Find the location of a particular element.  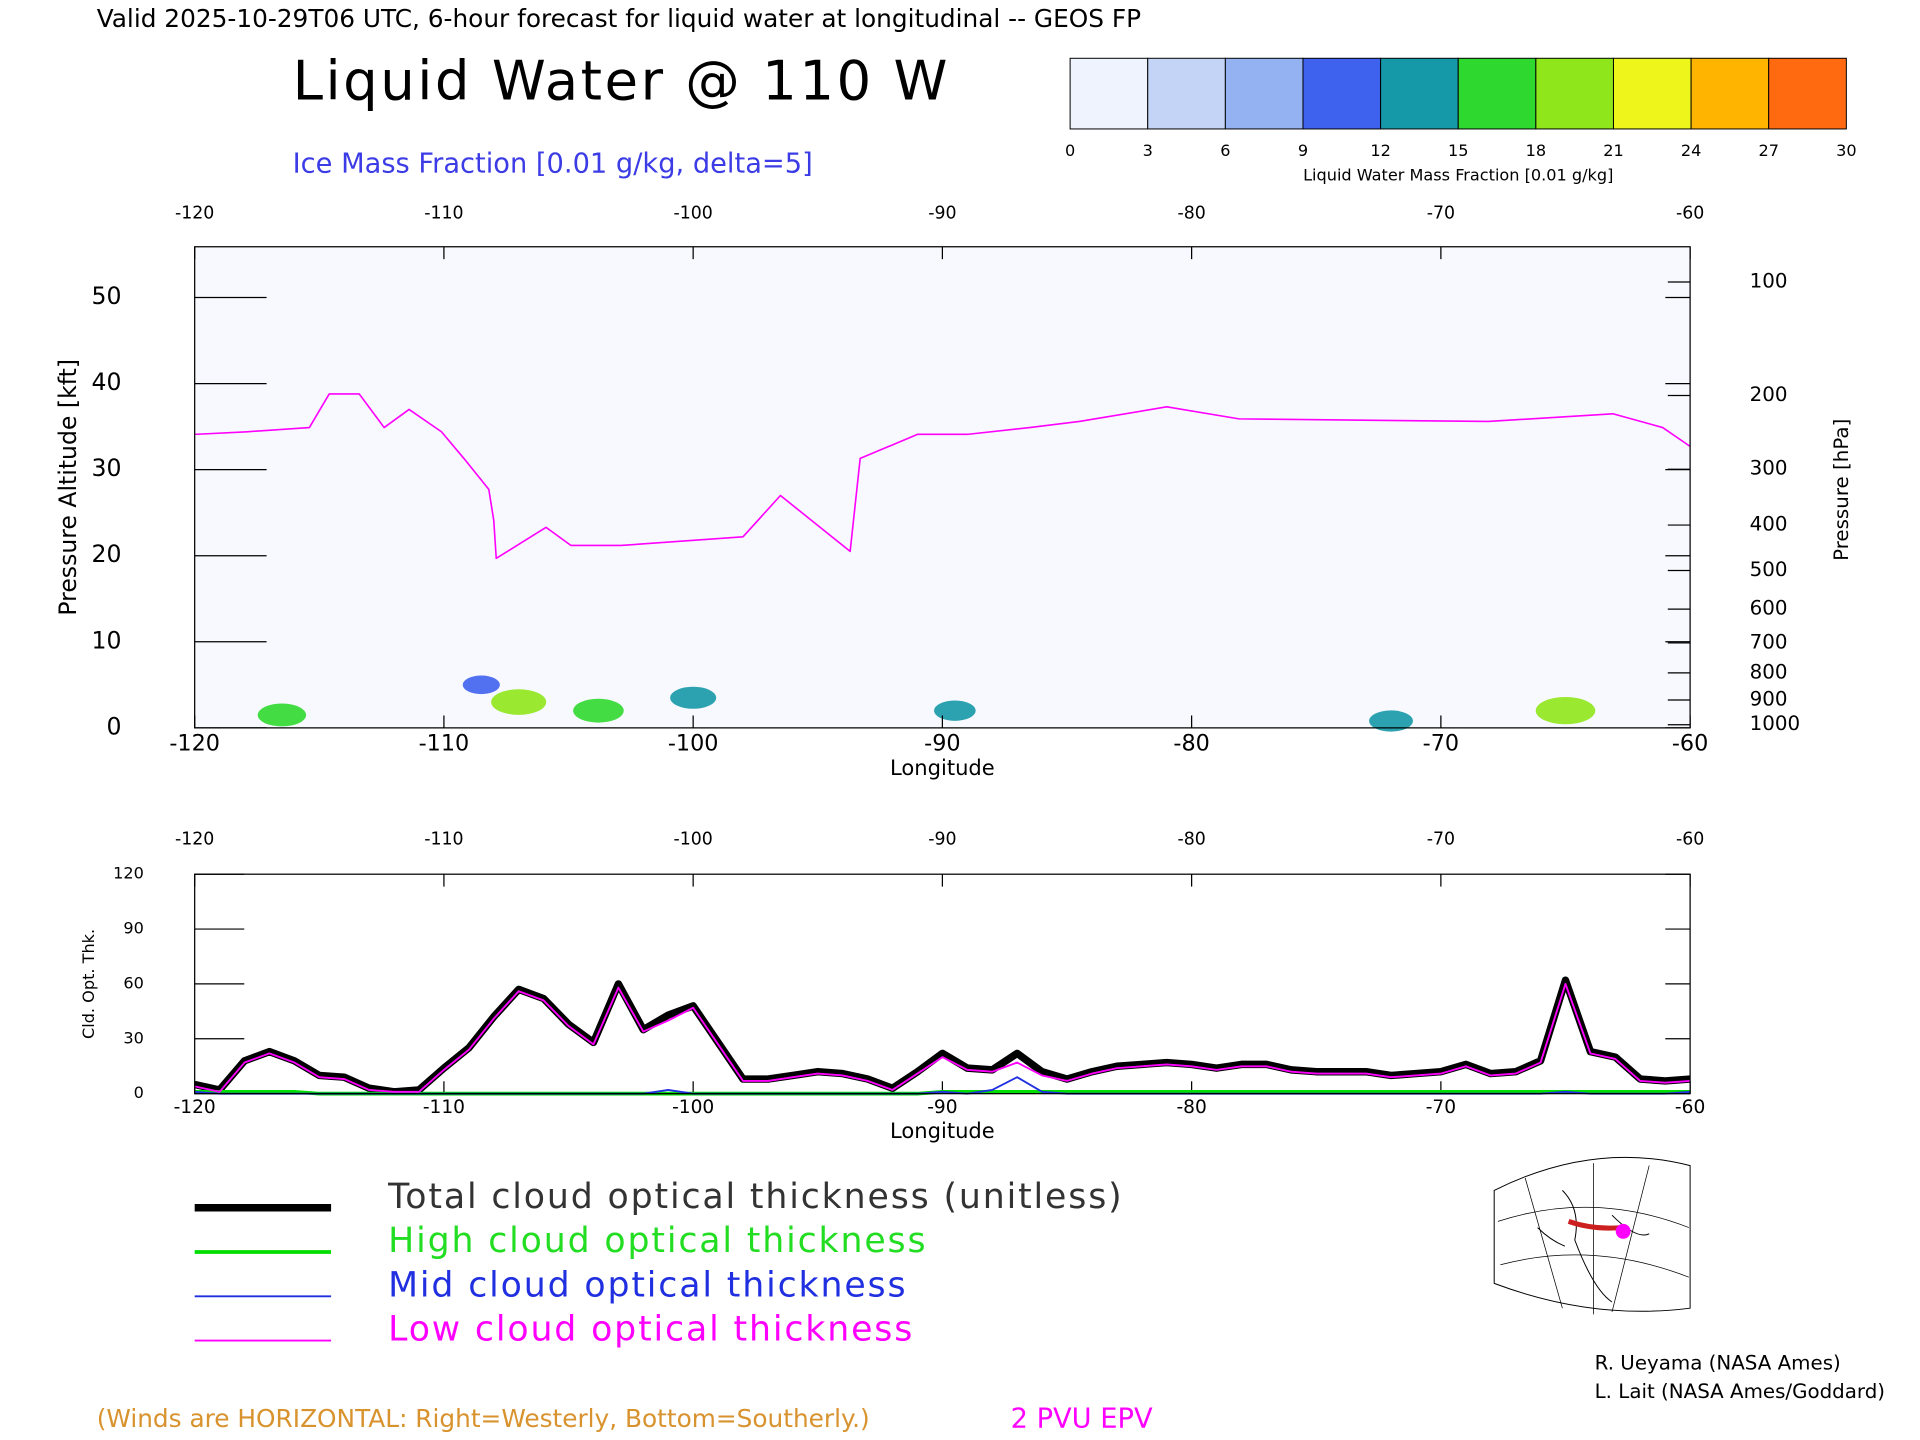

y2-tick-label: 1000 is located at coordinates (1775, 723).